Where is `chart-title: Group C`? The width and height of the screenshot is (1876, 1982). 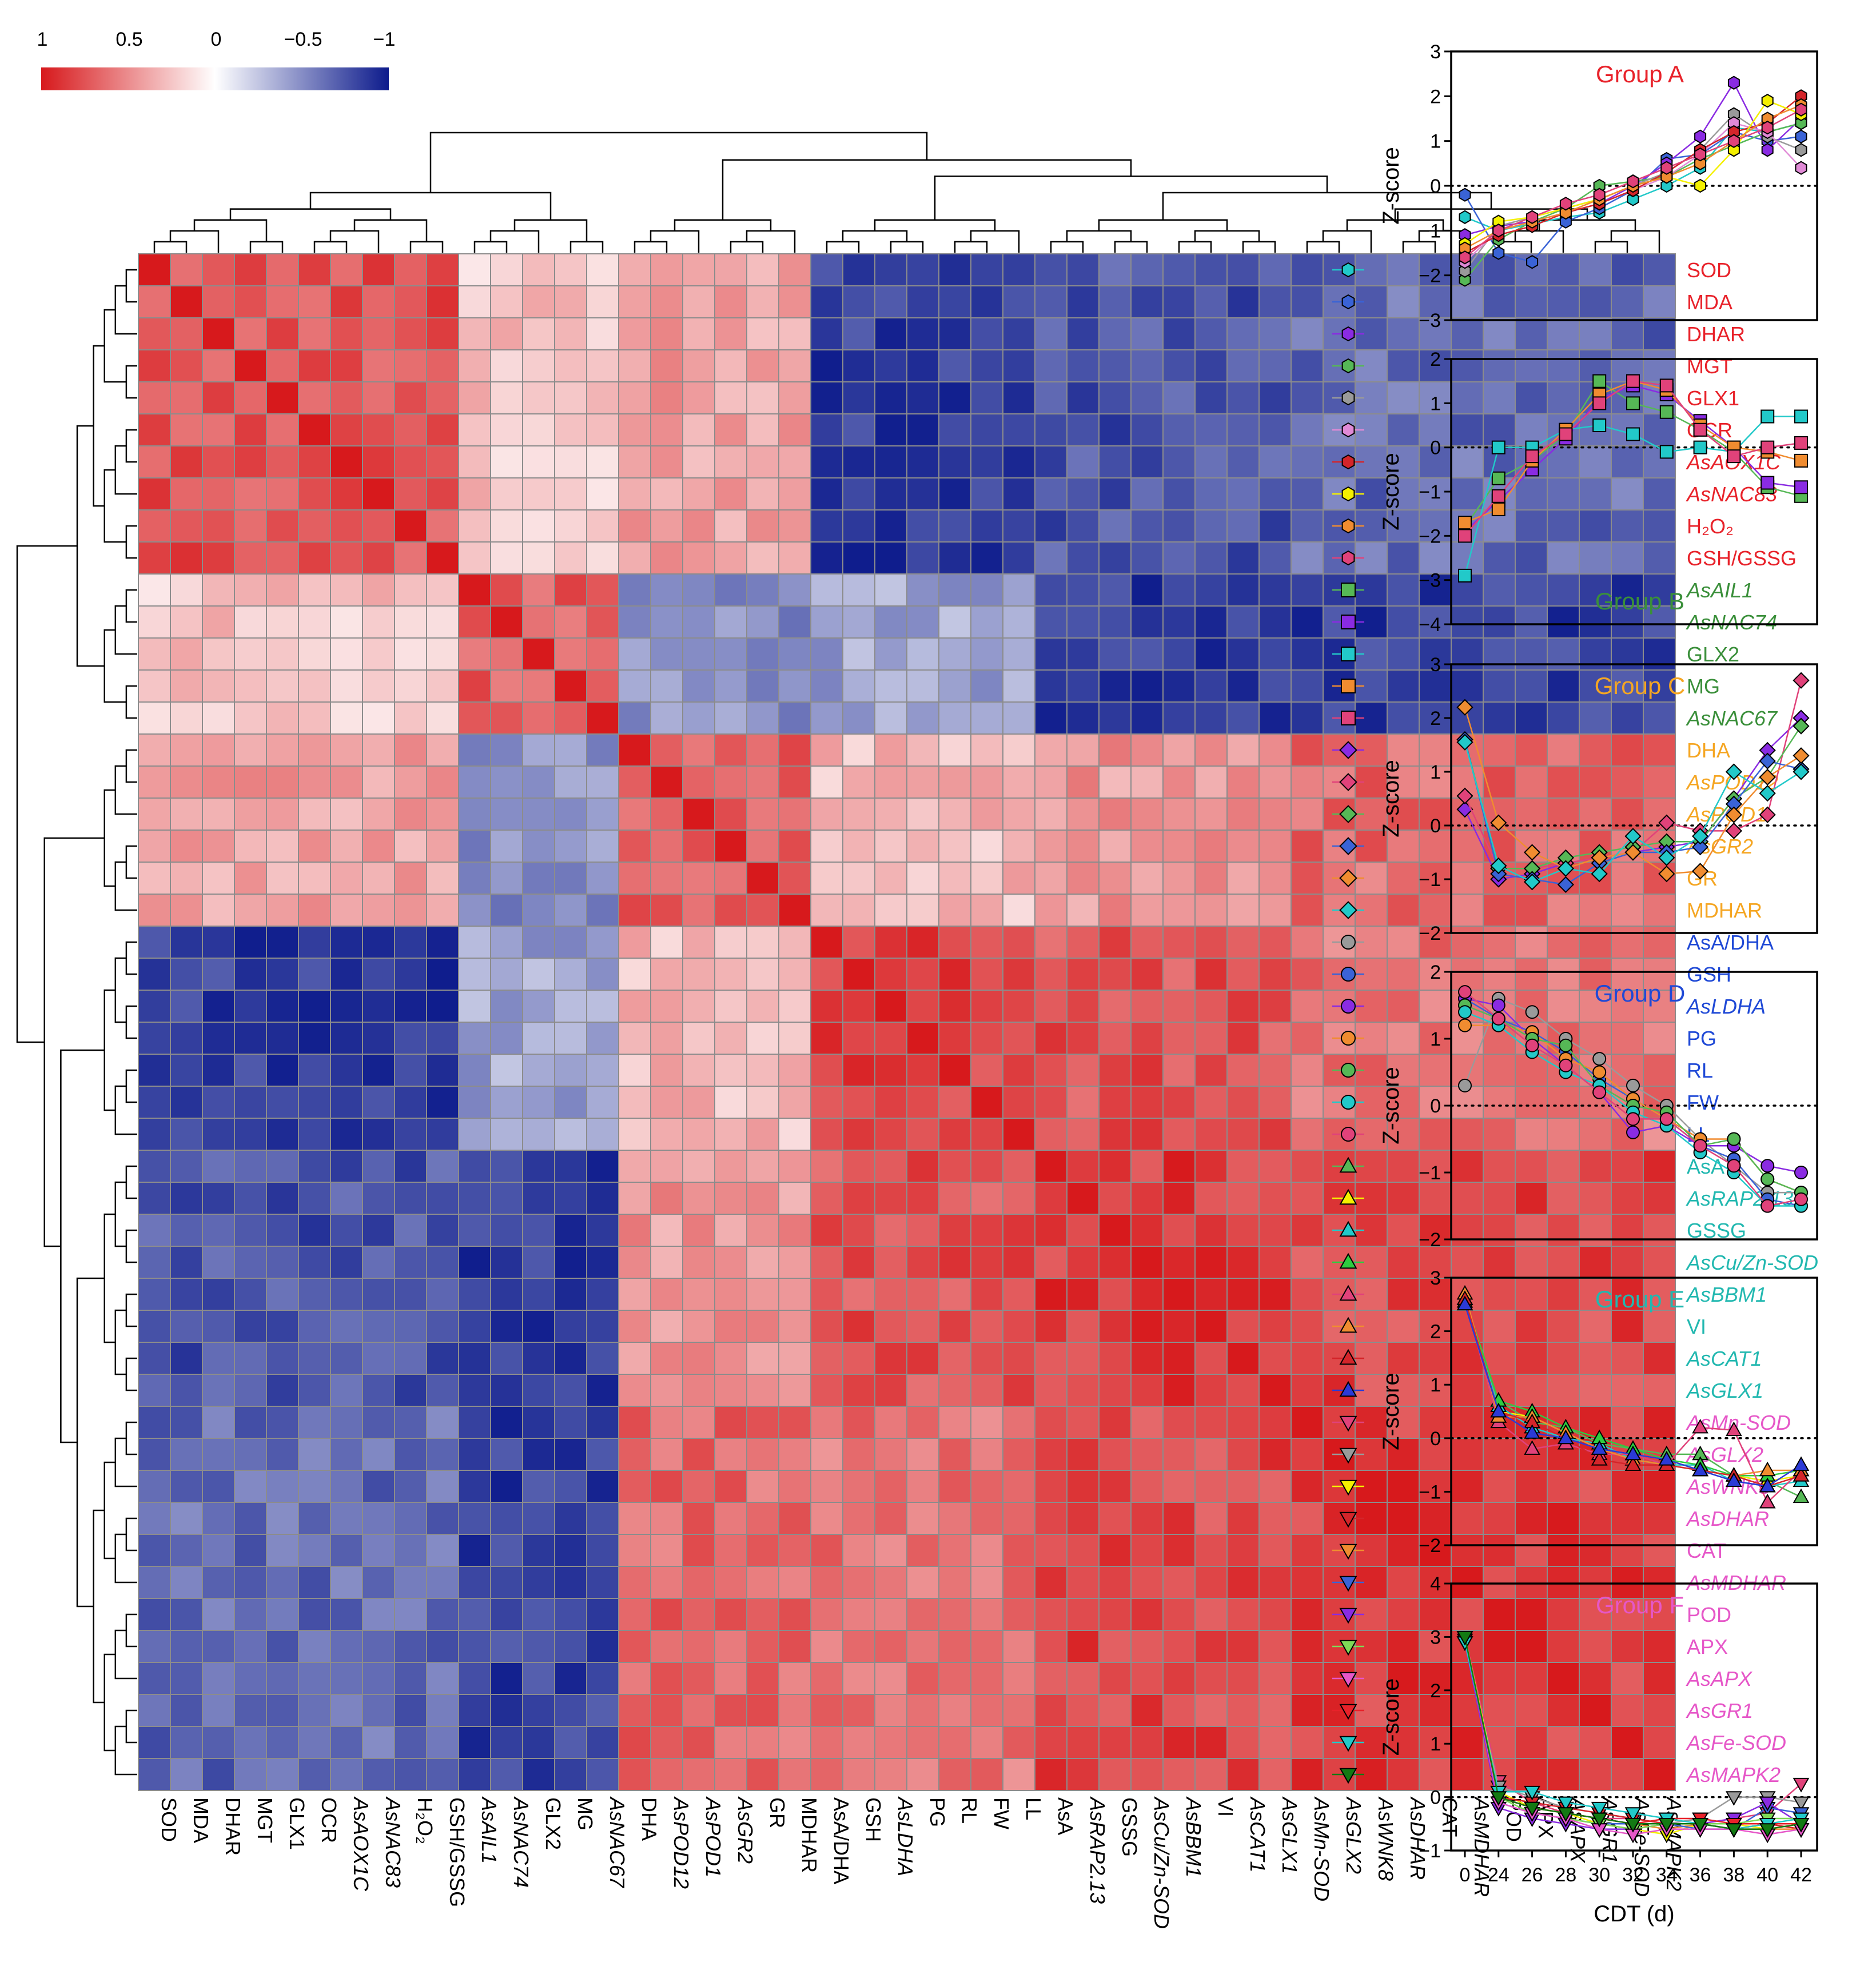
chart-title: Group C is located at coordinates (1640, 685).